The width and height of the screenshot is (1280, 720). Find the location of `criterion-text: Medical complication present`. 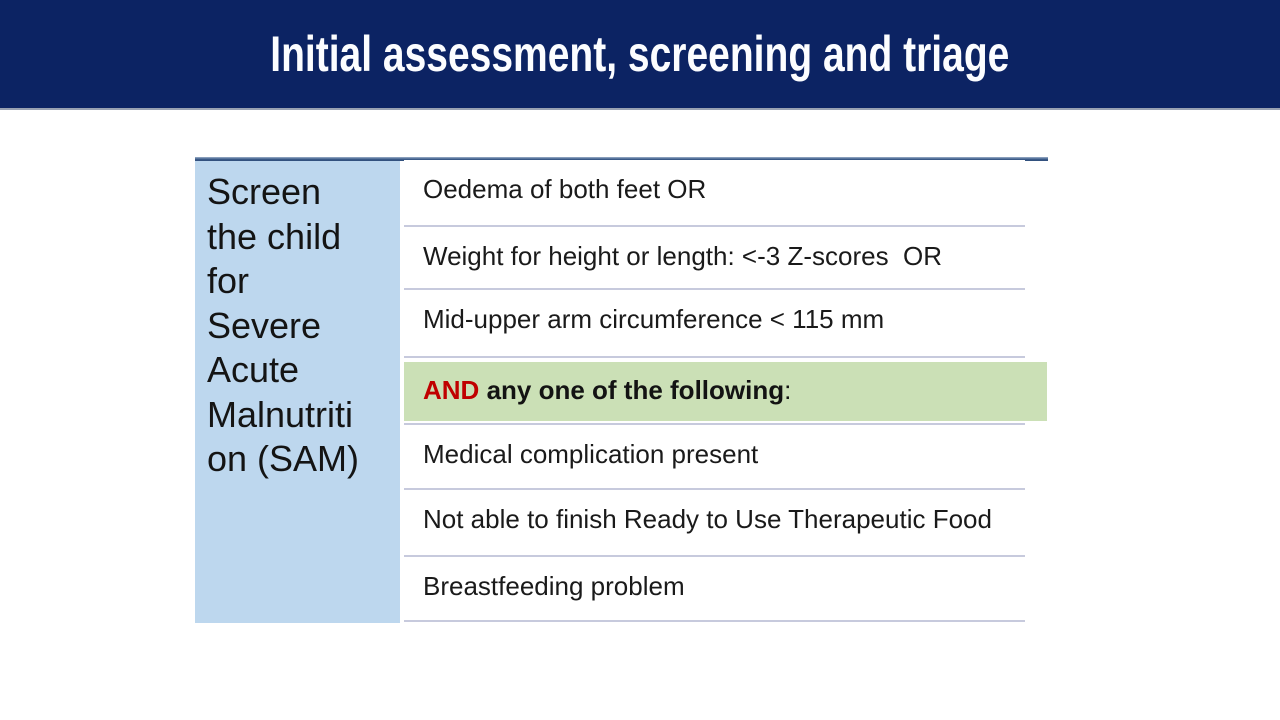

criterion-text: Medical complication present is located at coordinates (591, 454).